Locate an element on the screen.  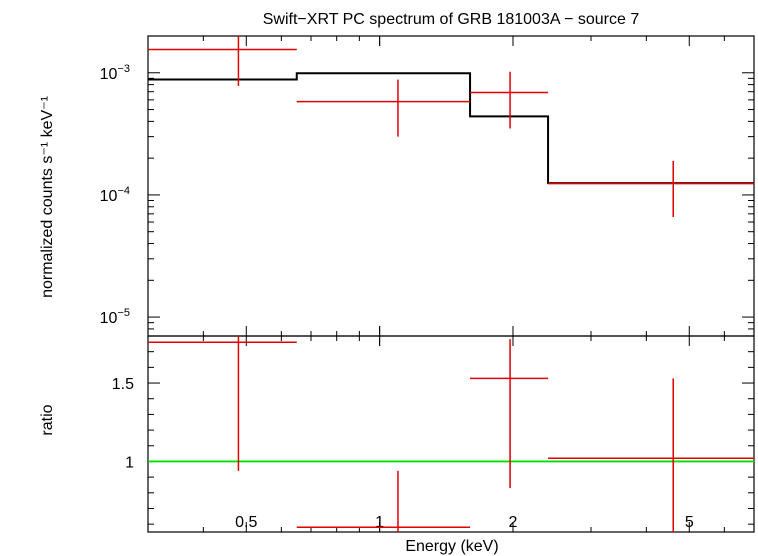
x-tick-label: 1 is located at coordinates (379, 522).